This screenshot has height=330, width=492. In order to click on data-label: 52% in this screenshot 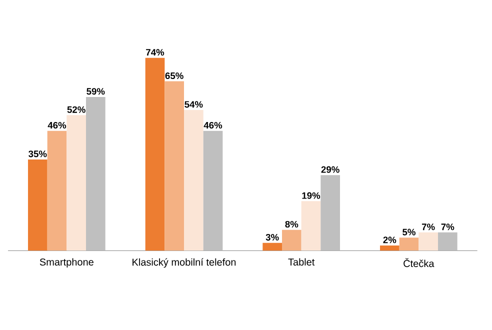, I will do `click(76, 109)`.